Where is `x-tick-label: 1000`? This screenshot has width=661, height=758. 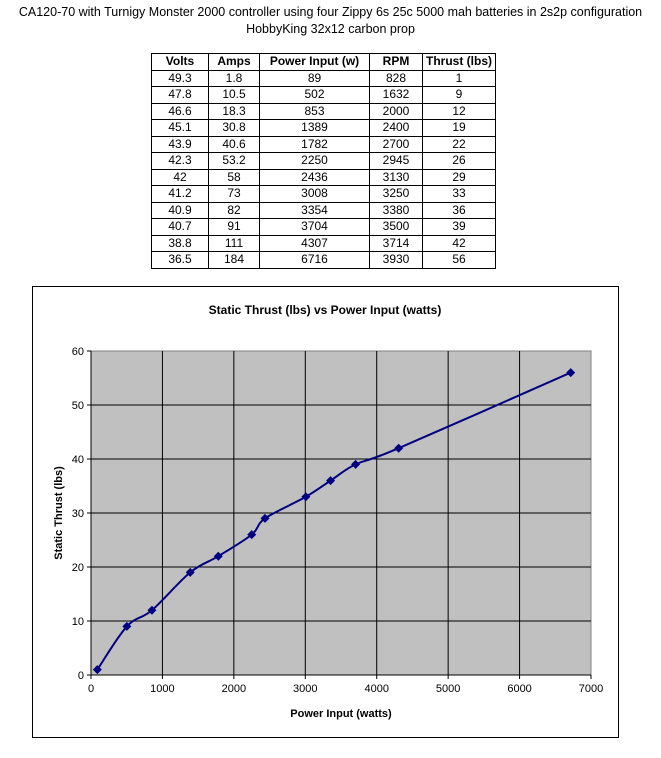 x-tick-label: 1000 is located at coordinates (162, 689).